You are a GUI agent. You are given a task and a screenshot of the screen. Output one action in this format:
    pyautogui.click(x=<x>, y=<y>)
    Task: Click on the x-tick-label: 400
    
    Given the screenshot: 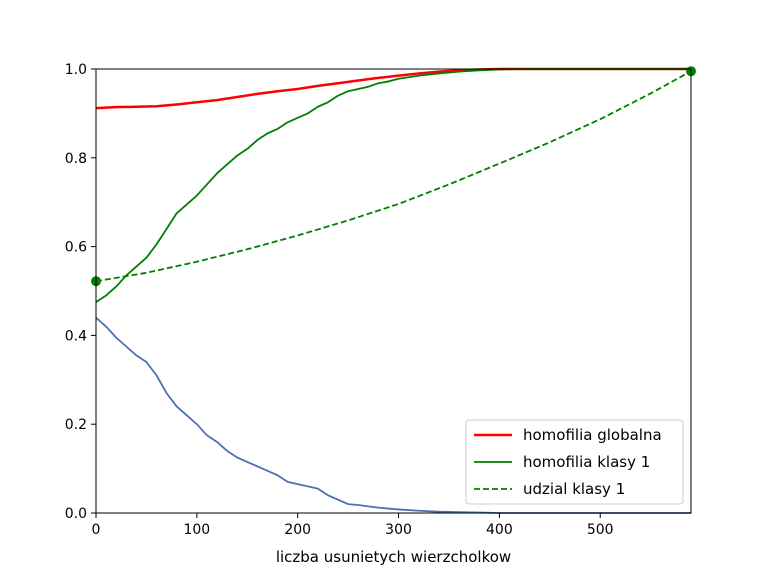 What is the action you would take?
    pyautogui.click(x=499, y=530)
    